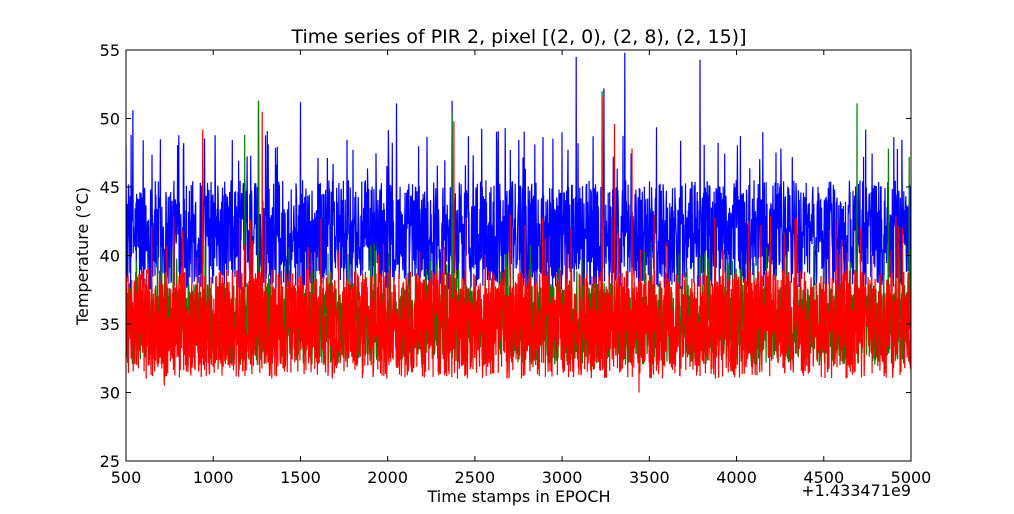 This screenshot has height=514, width=1014. Describe the element at coordinates (213, 477) in the screenshot. I see `x-tick-label: 1000` at that location.